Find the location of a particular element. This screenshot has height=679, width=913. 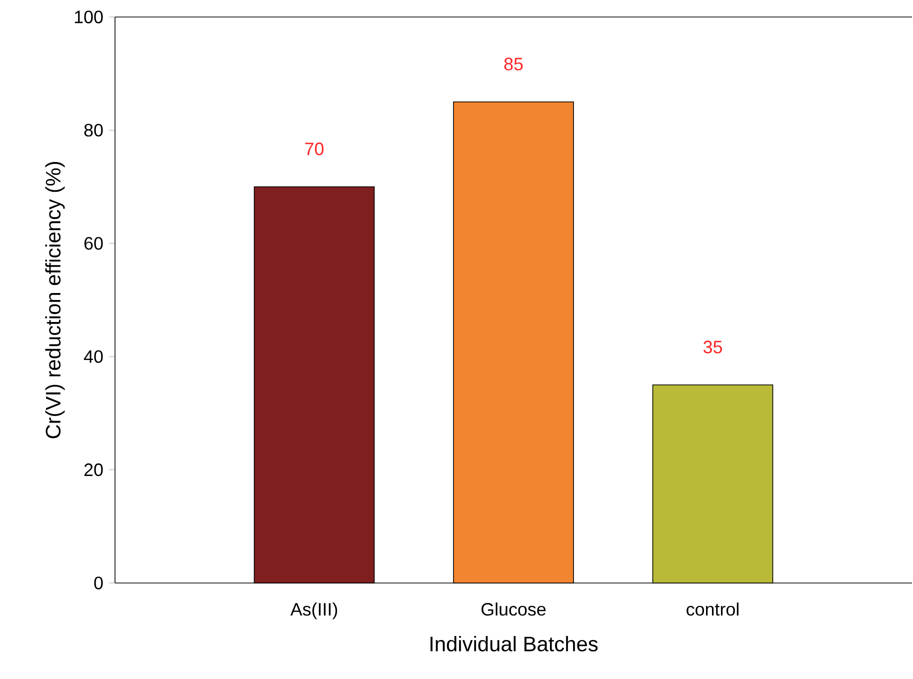

x-tick-label: As(III) is located at coordinates (314, 611).